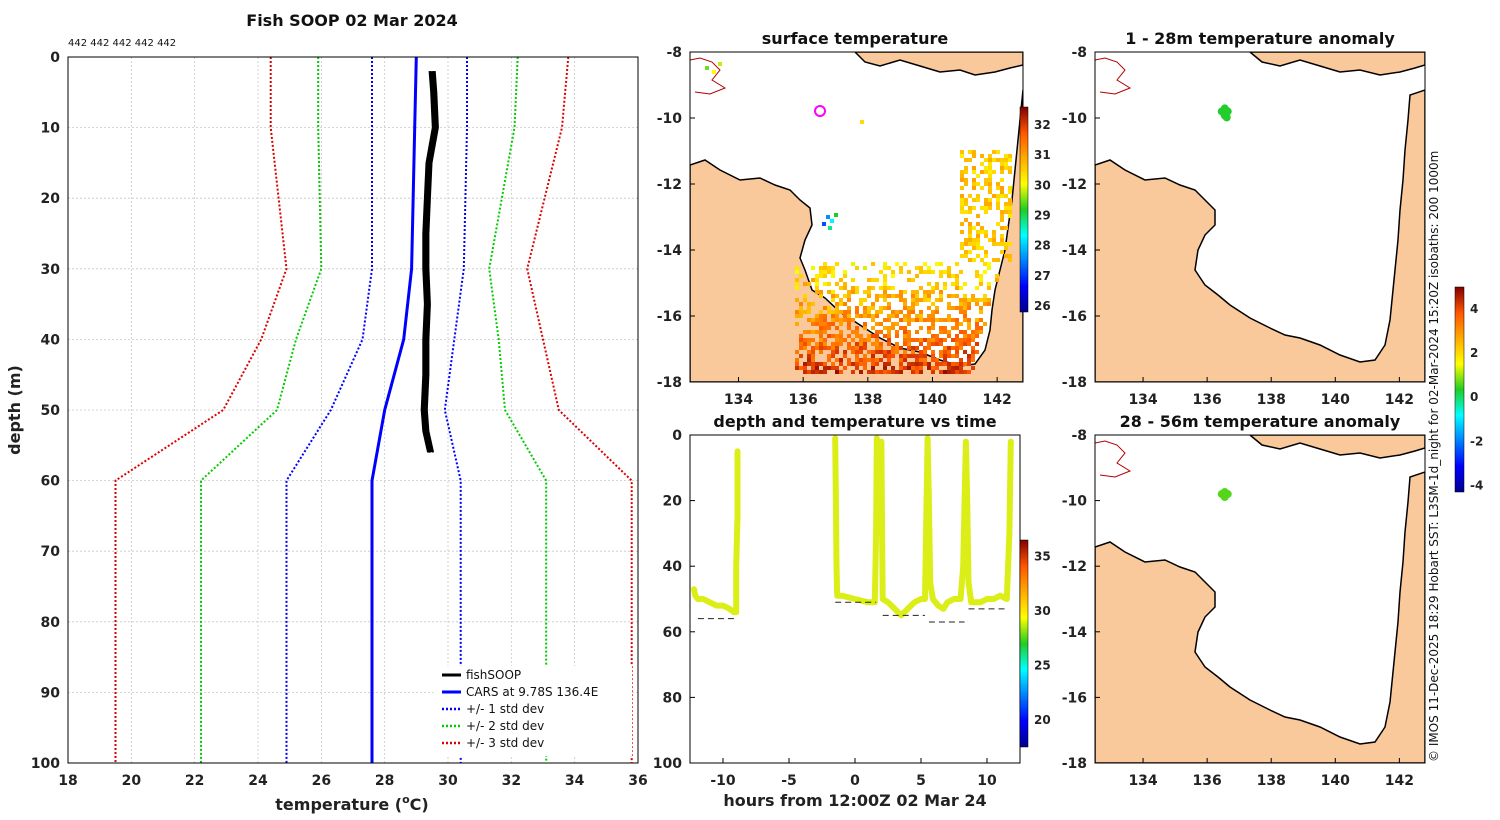 The width and height of the screenshot is (1500, 820). What do you see at coordinates (1260, 421) in the screenshot?
I see `anomaly2-title: 28 - 56m temperature anomaly` at bounding box center [1260, 421].